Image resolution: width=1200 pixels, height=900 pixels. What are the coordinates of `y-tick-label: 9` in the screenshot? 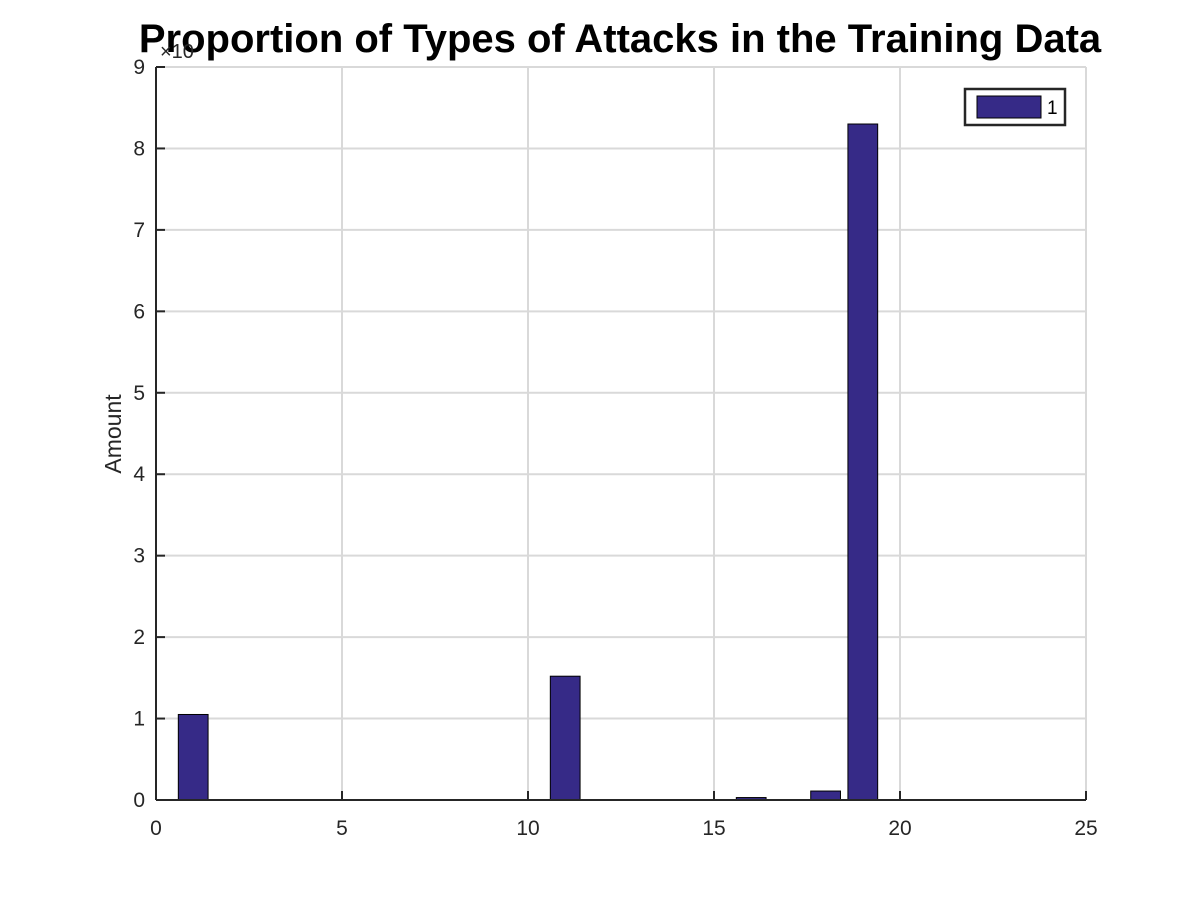 It's located at (139, 67).